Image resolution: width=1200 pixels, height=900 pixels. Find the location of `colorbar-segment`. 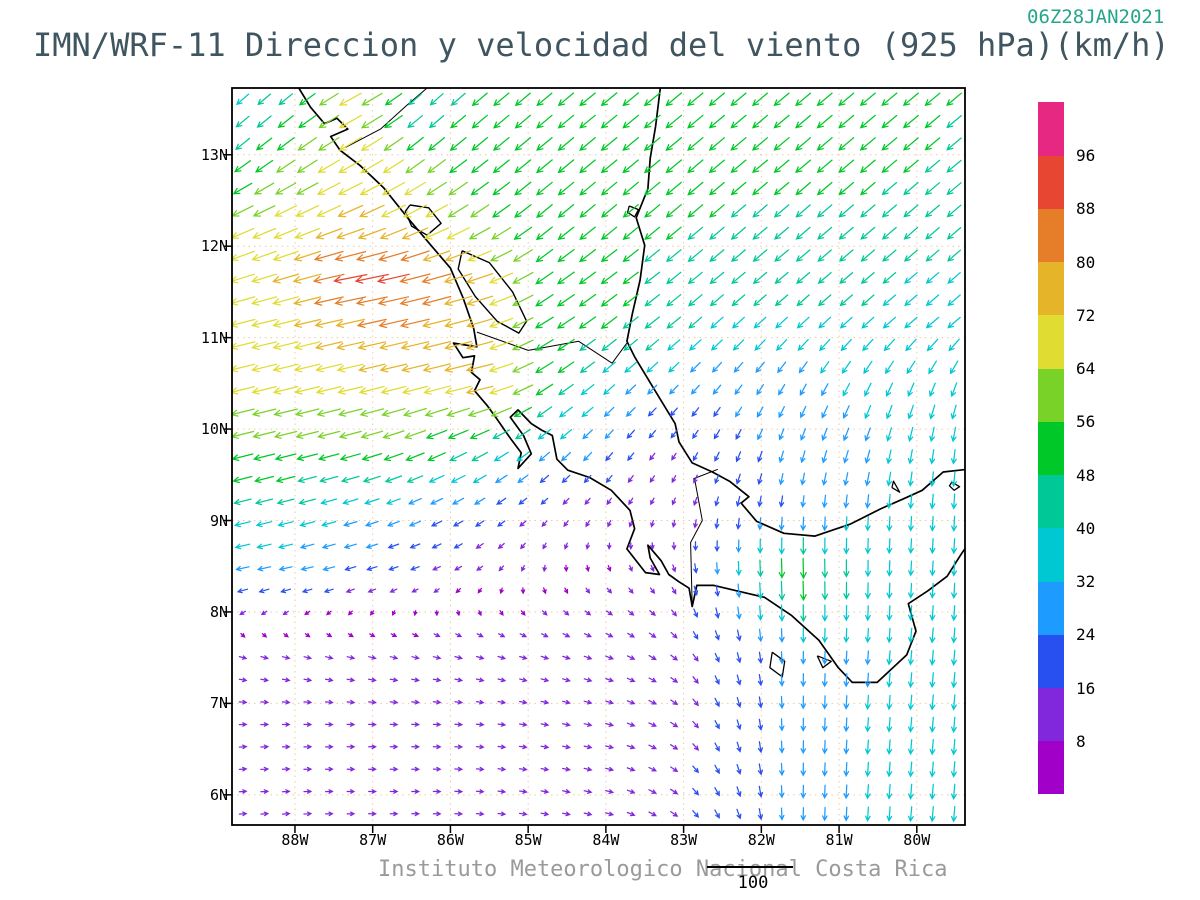

colorbar-segment is located at coordinates (1051, 341).